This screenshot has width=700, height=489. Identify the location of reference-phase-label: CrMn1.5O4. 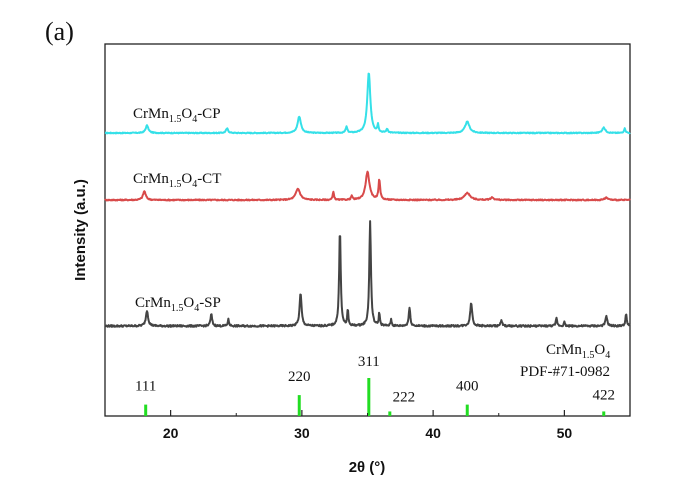
(578, 351).